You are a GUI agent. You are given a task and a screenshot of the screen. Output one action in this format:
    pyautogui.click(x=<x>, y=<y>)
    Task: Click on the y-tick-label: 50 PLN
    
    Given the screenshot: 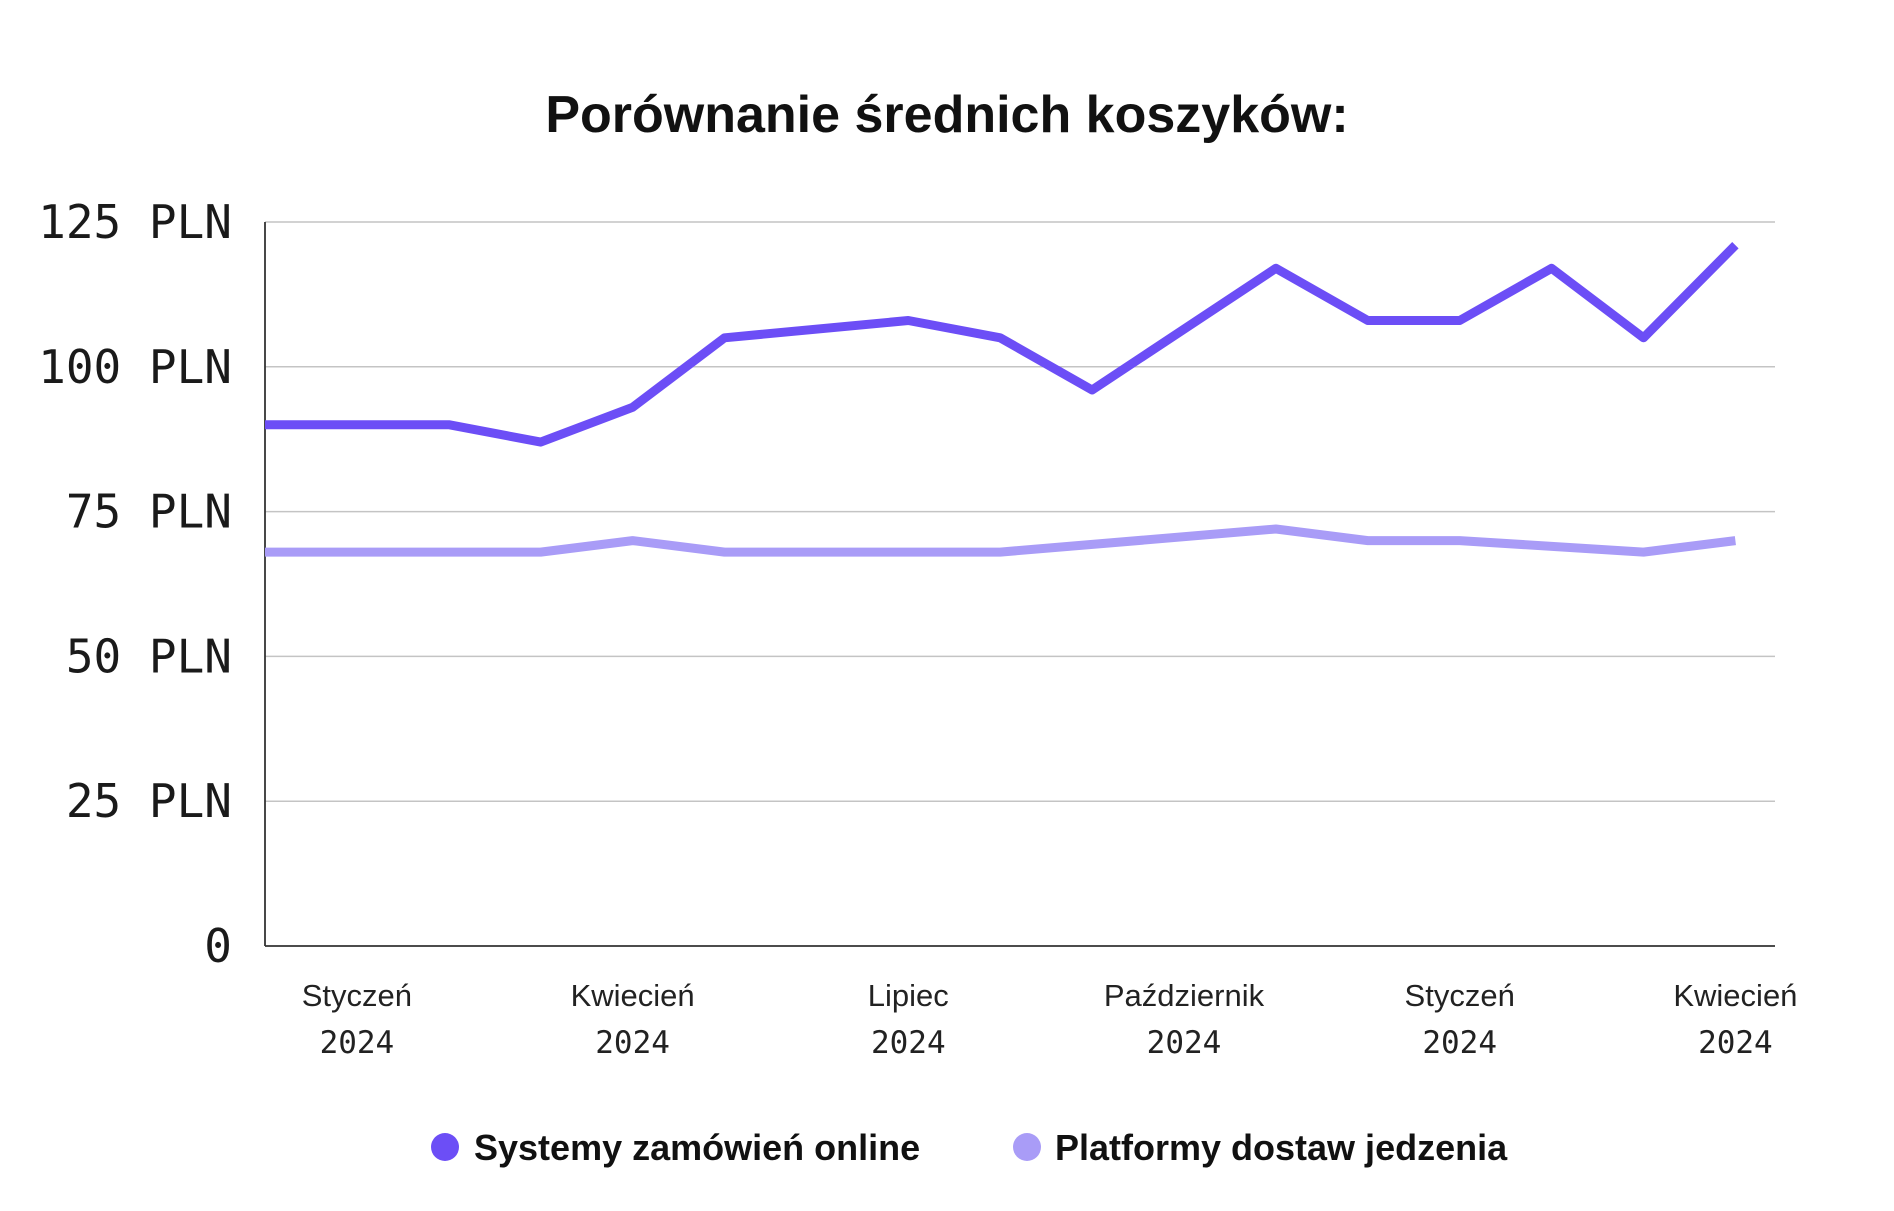 What is the action you would take?
    pyautogui.click(x=149, y=656)
    